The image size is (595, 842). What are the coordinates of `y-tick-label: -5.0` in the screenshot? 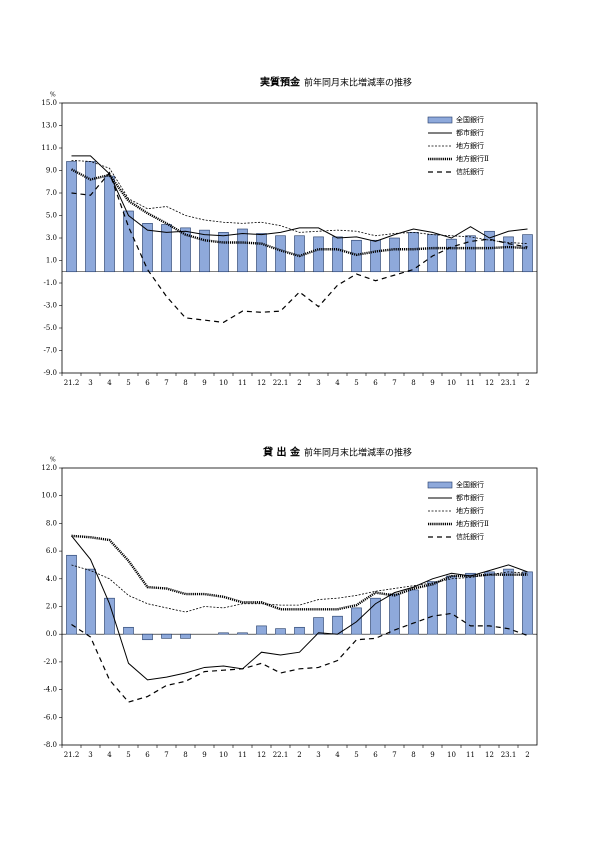 It's located at (51, 328).